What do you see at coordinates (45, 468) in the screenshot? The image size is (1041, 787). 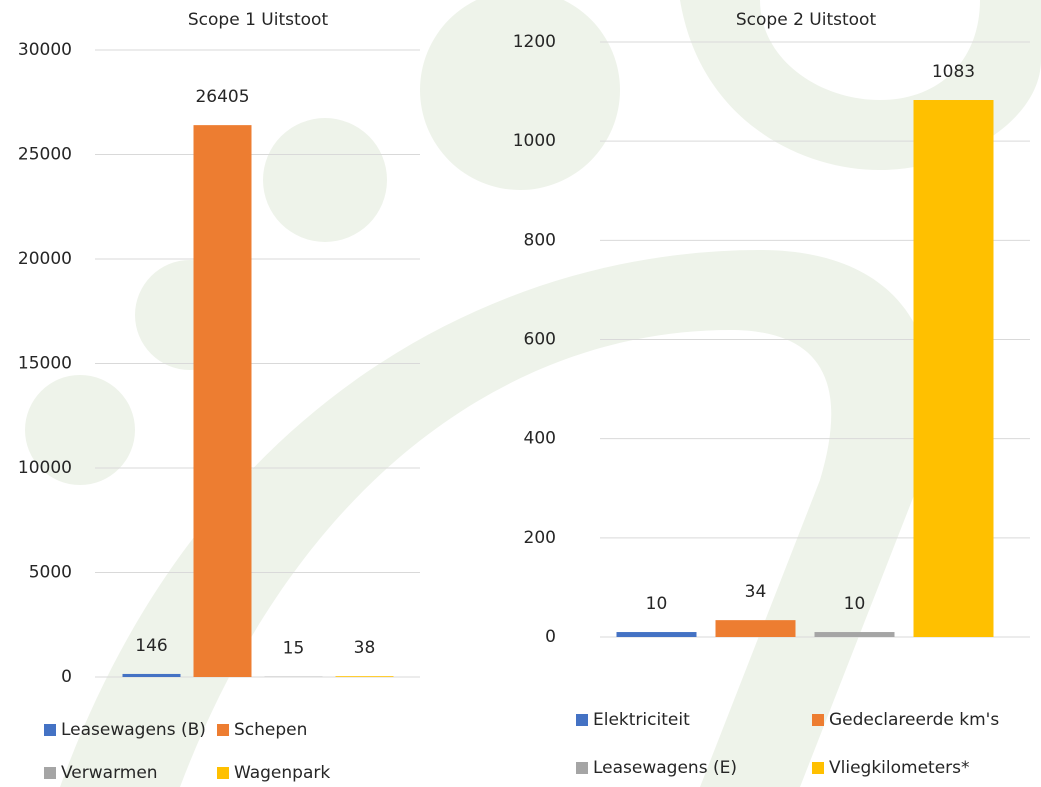 I see `y-tick-label: 10000` at bounding box center [45, 468].